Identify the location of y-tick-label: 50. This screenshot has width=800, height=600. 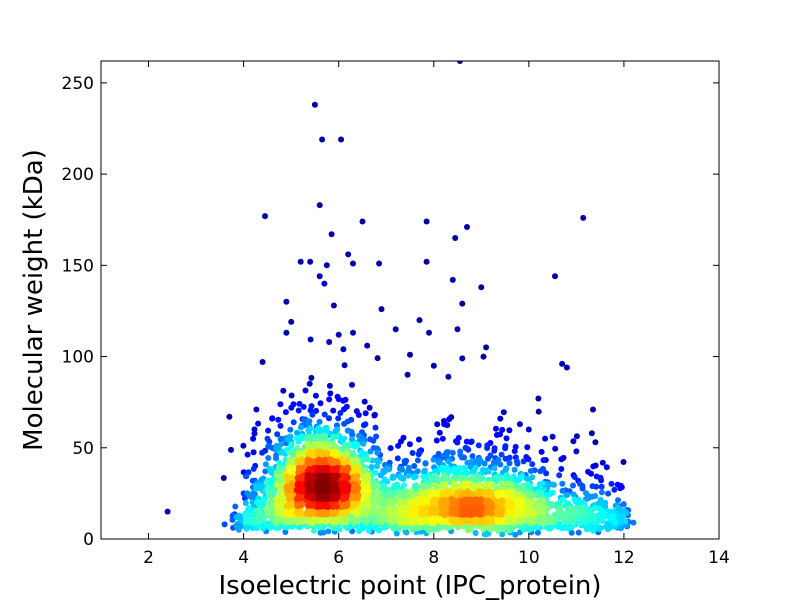
(83, 449).